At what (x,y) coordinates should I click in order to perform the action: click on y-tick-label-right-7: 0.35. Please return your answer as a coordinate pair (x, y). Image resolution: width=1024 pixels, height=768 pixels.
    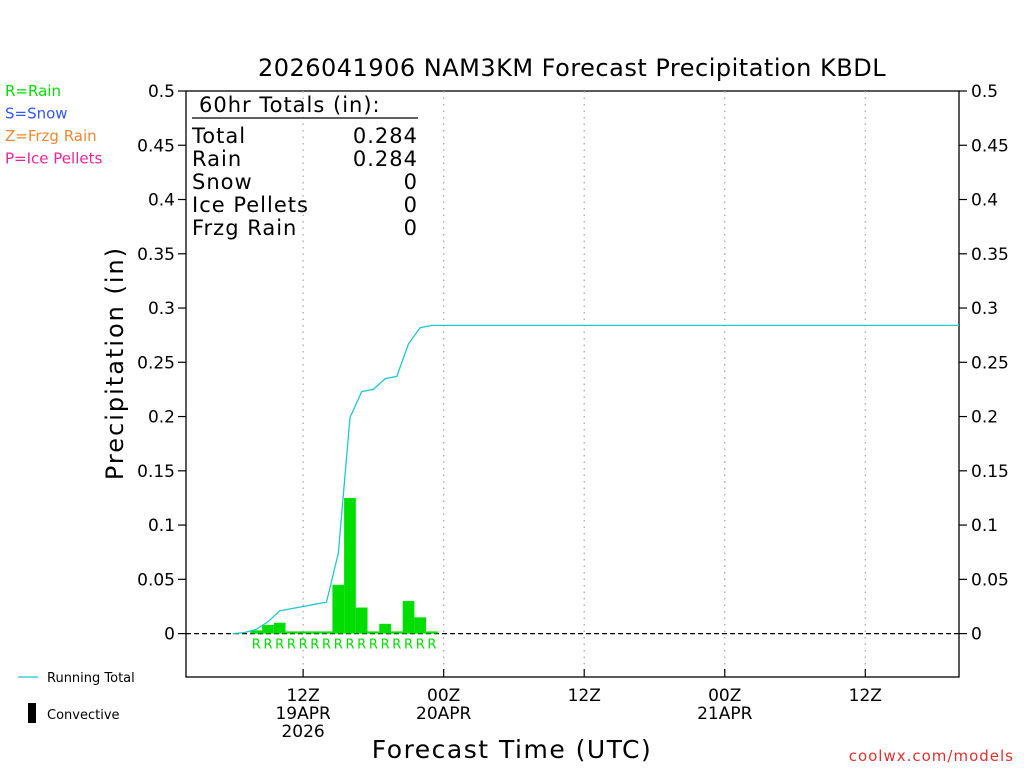
    Looking at the image, I should click on (990, 255).